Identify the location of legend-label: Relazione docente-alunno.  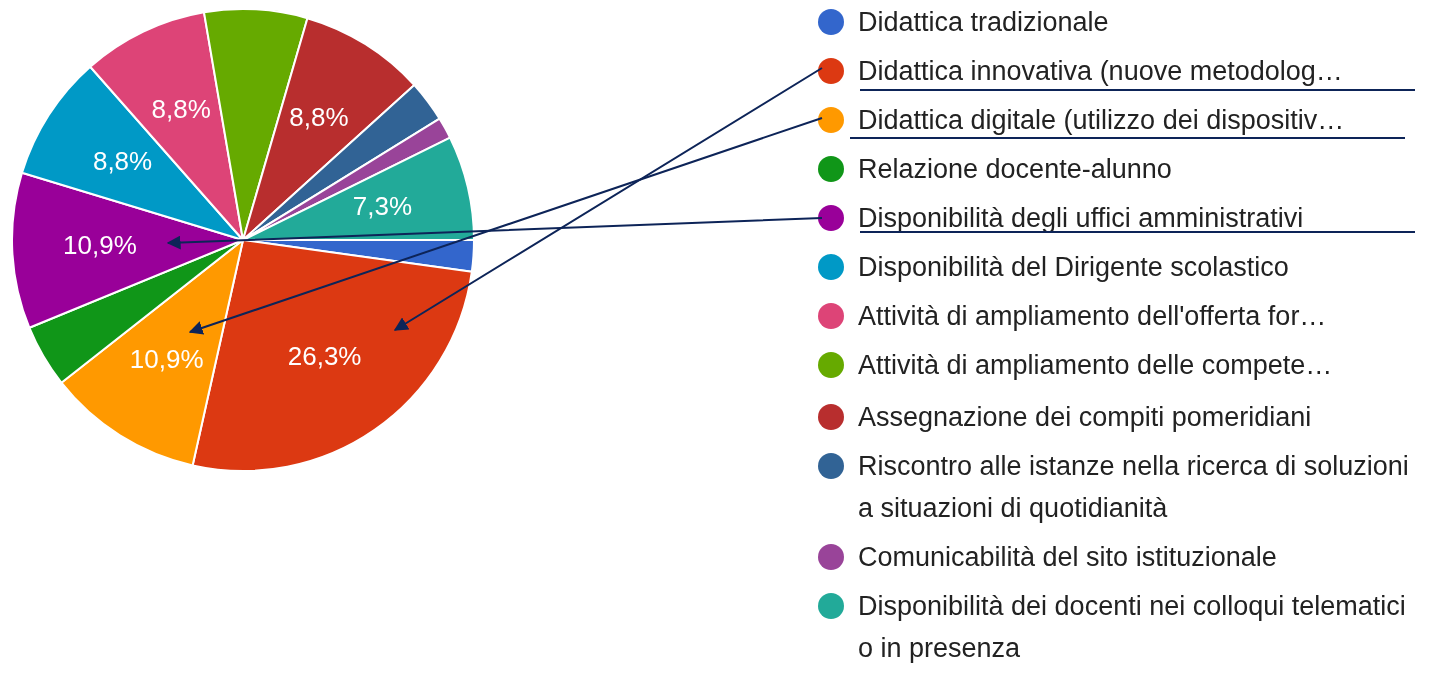
(1015, 169).